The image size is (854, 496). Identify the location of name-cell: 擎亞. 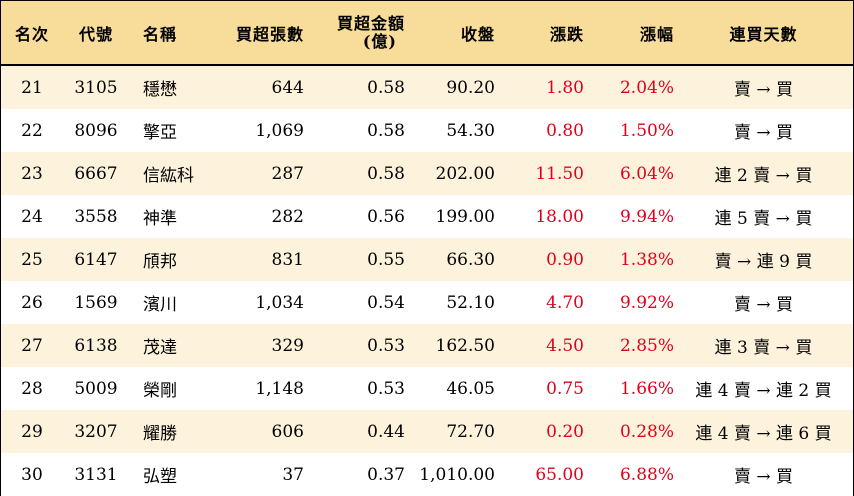
(160, 133).